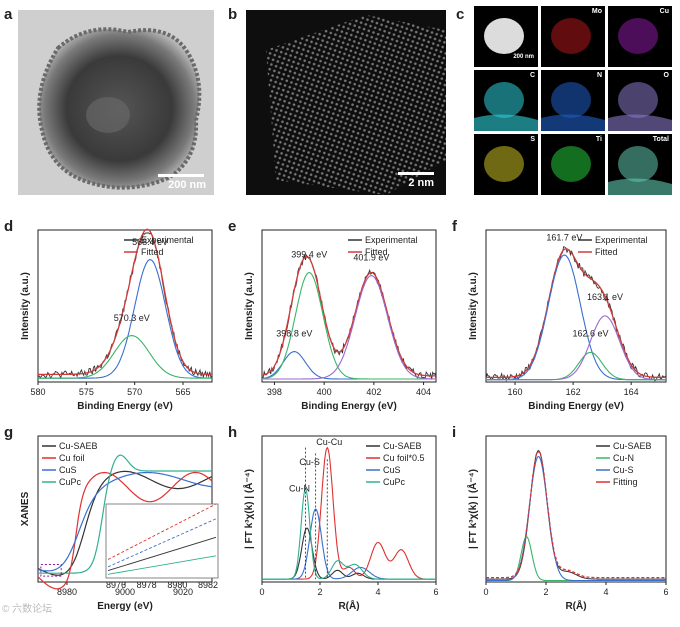 This screenshot has width=680, height=627. I want to click on inset-tick-label: 8980, so click(177, 585).